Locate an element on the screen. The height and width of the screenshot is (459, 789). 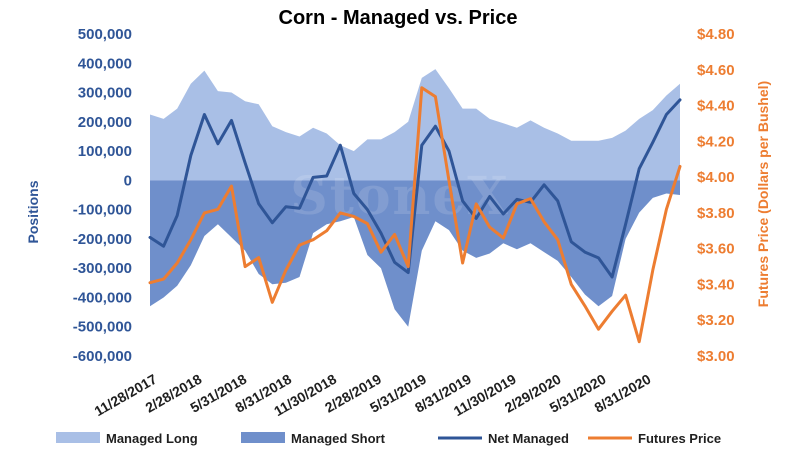
y-tick-label-right: $4.00 is located at coordinates (716, 177).